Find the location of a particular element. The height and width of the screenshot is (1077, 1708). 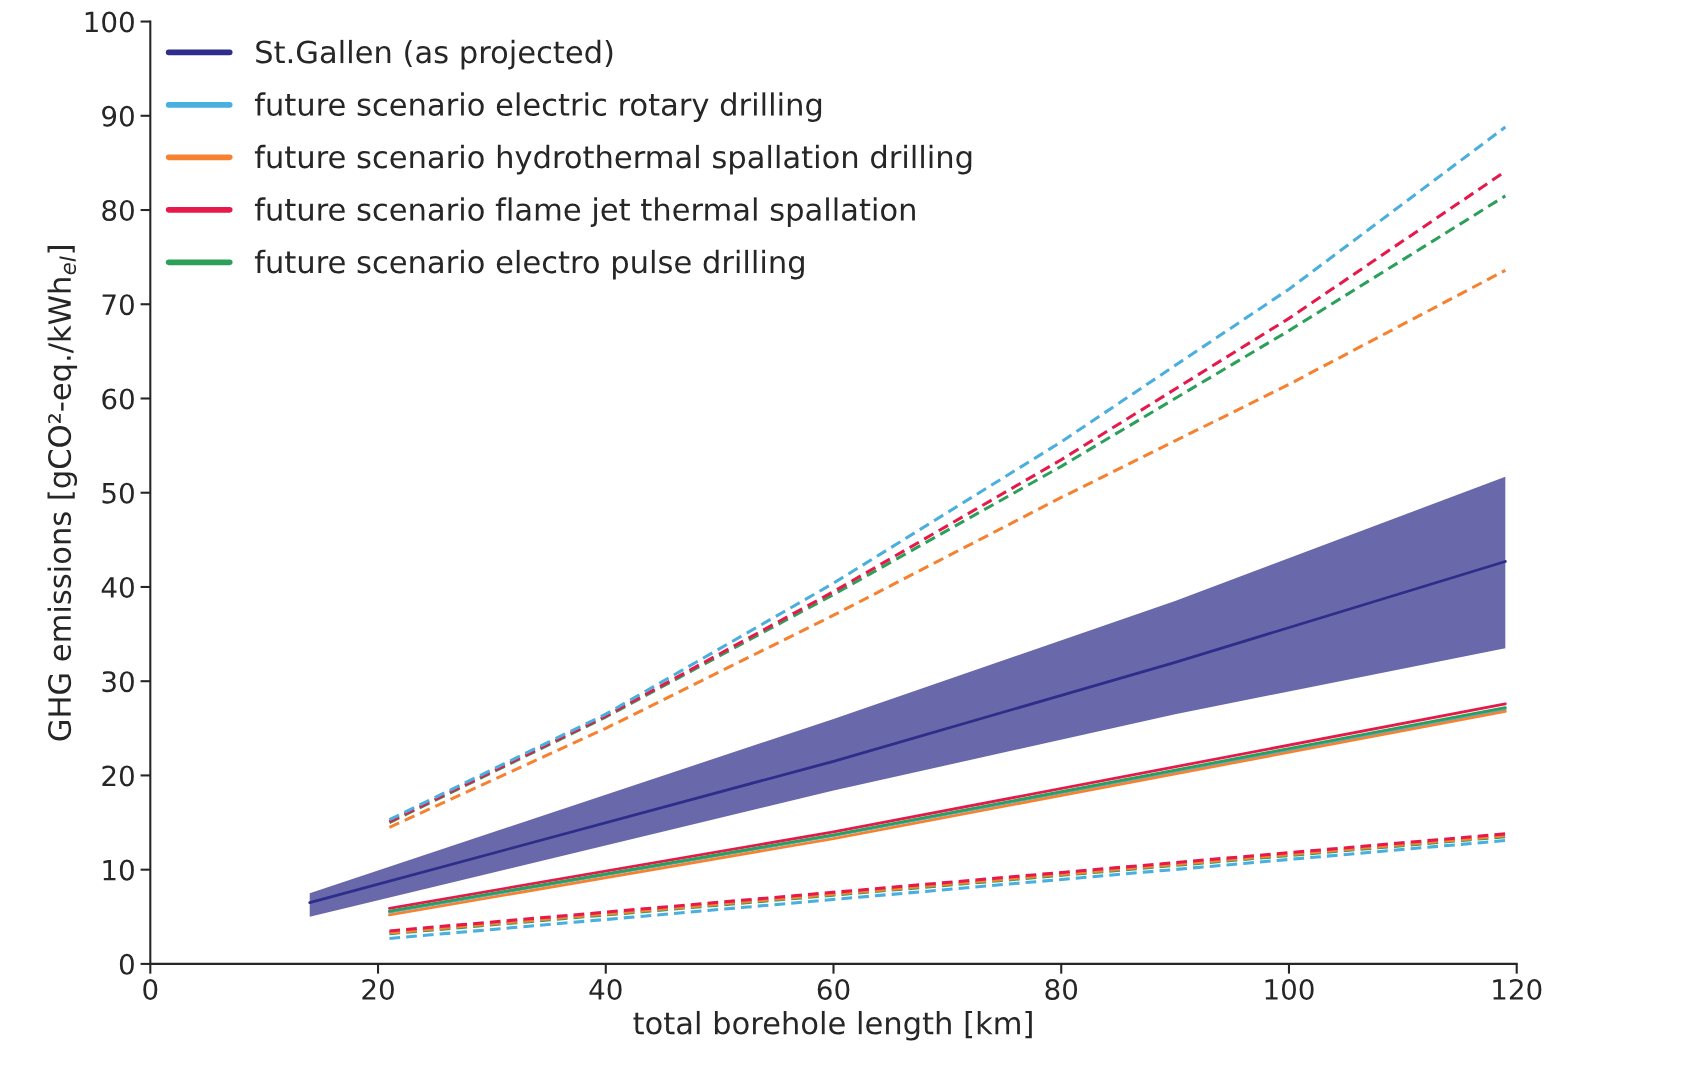

x-tick-label: 60 is located at coordinates (833, 989).